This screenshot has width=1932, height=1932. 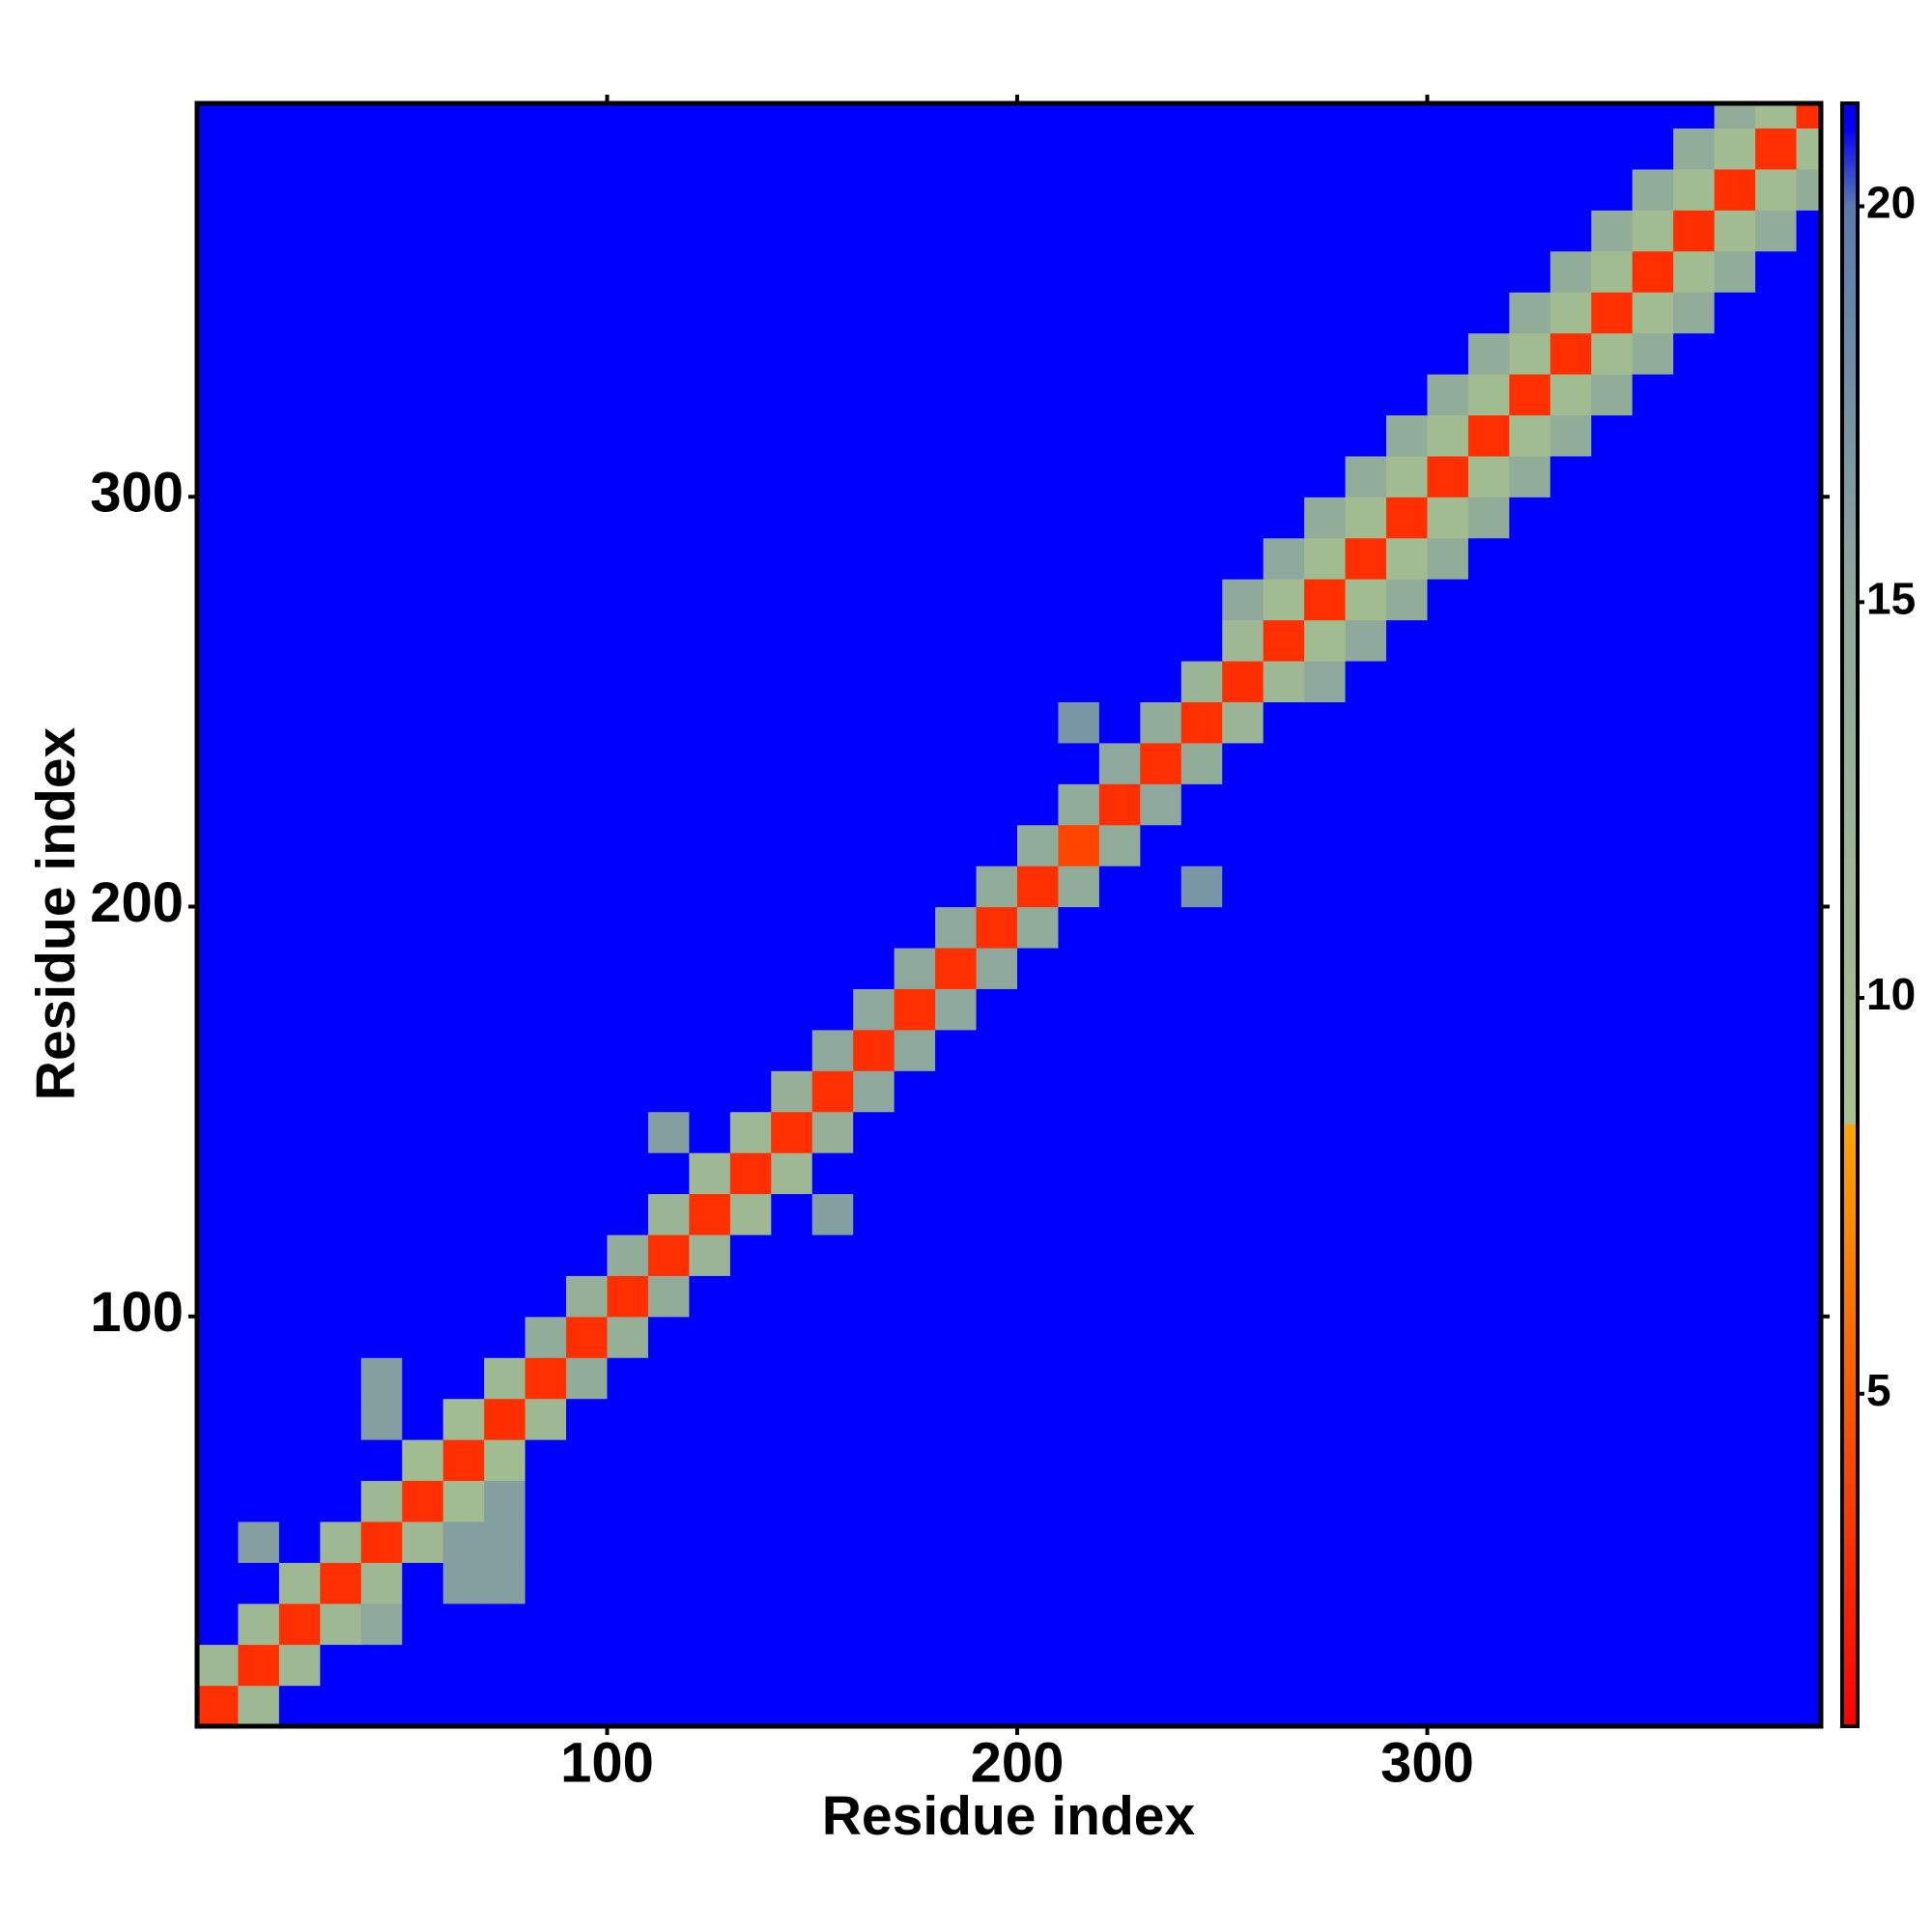 I want to click on colorbar-tick-label: 20, so click(x=1891, y=203).